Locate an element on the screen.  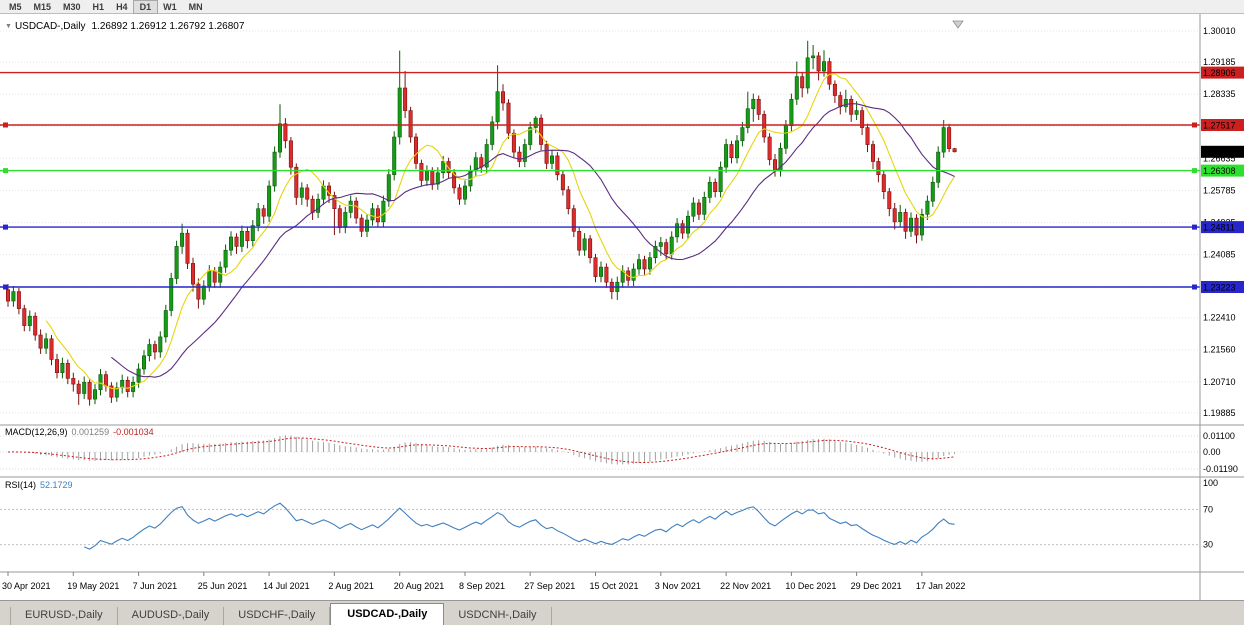
svg-text: 1.29185 is located at coordinates (1219, 62).